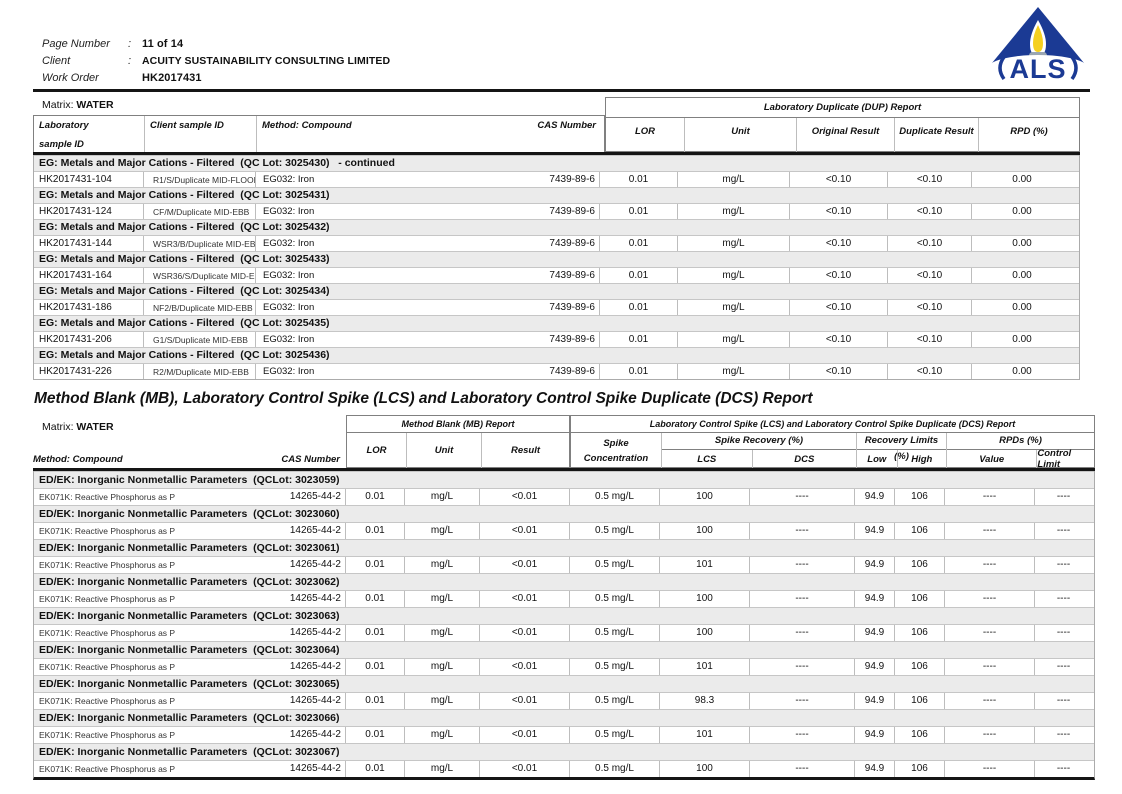 This screenshot has height=794, width=1122. What do you see at coordinates (616, 443) in the screenshot?
I see `spike-label-line1: Spike` at bounding box center [616, 443].